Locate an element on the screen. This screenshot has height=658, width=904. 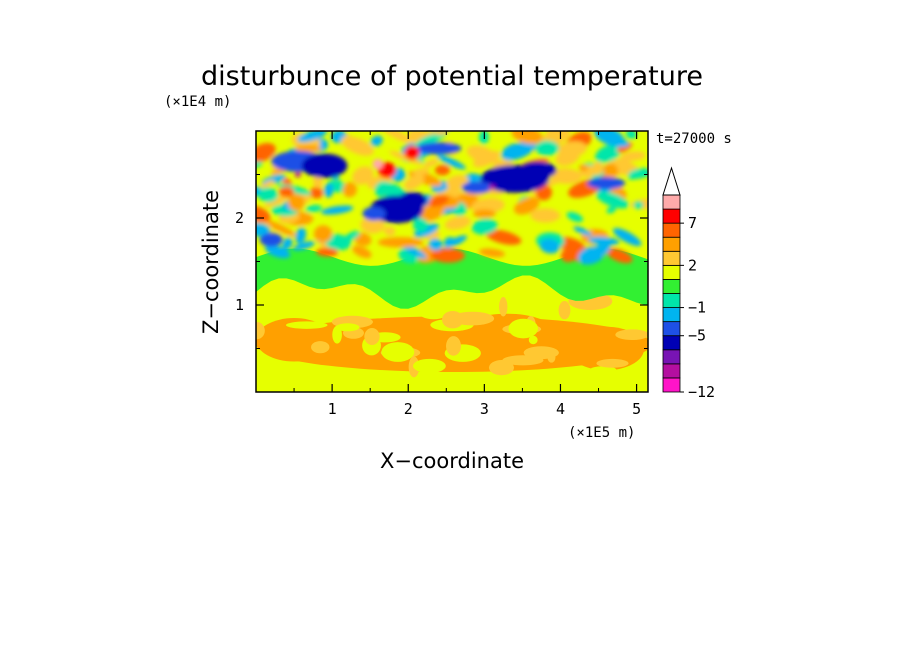
x-tick-label: 3 is located at coordinates (484, 409).